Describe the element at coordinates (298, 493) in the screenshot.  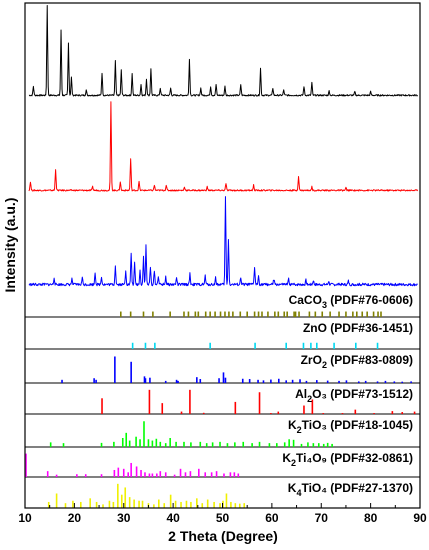
I see `reference-label-subscript: 4` at that location.